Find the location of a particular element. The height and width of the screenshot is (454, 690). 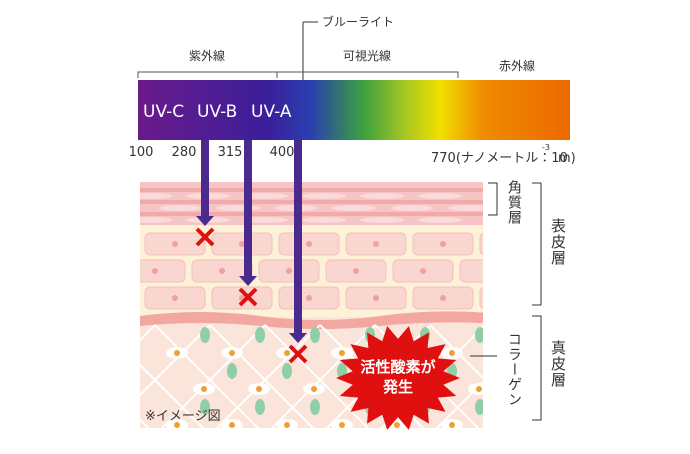

range-label: 可視光線 is located at coordinates (367, 55).